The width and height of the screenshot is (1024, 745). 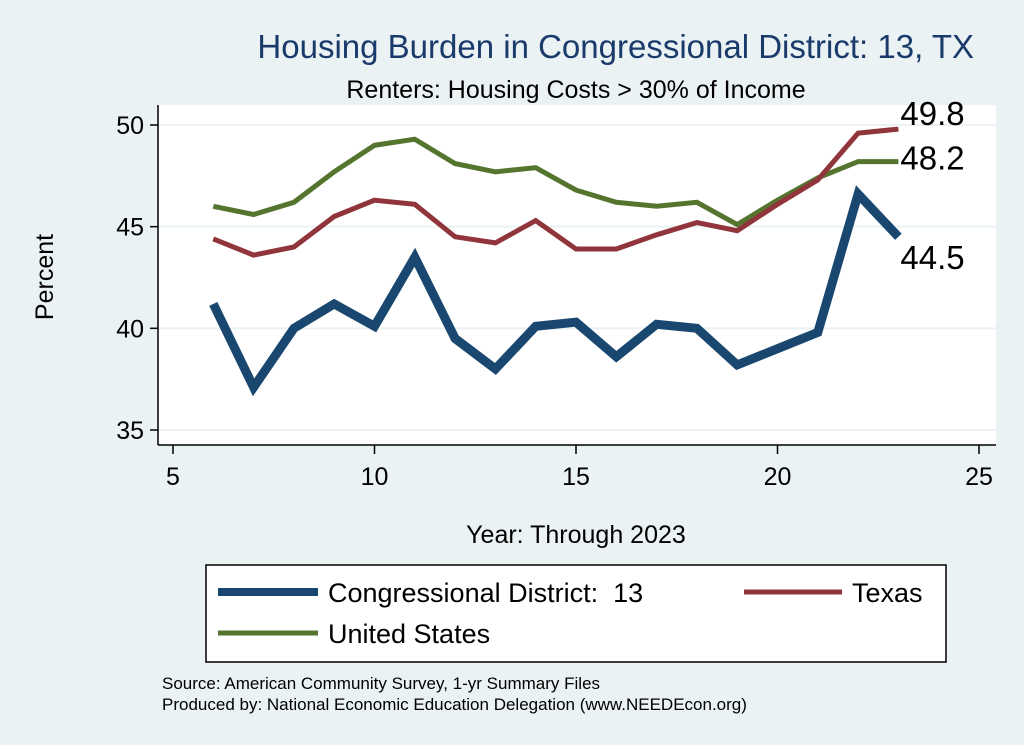 I want to click on end-labels: 44.5 49.8 48.2, so click(x=932, y=185).